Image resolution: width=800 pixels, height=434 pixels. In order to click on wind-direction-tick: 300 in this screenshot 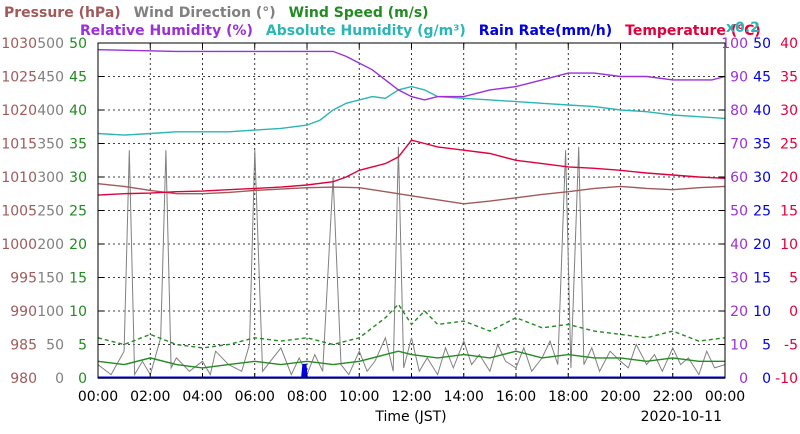, I will do `click(50, 178)`.